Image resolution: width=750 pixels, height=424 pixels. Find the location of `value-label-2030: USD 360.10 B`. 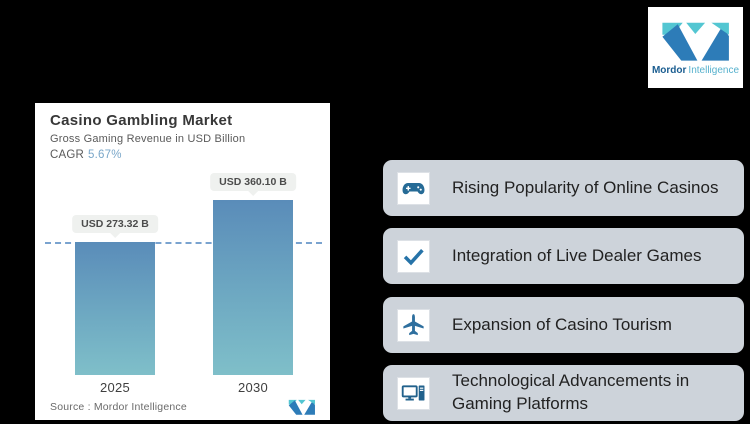

value-label-2030: USD 360.10 B is located at coordinates (253, 184).